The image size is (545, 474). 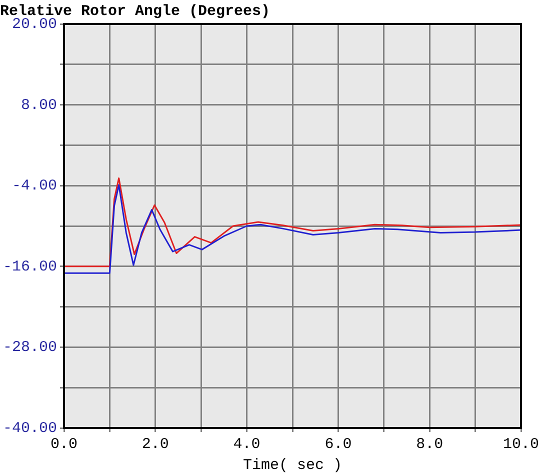 What do you see at coordinates (292, 465) in the screenshot?
I see `x-axis-title: Time( sec )` at bounding box center [292, 465].